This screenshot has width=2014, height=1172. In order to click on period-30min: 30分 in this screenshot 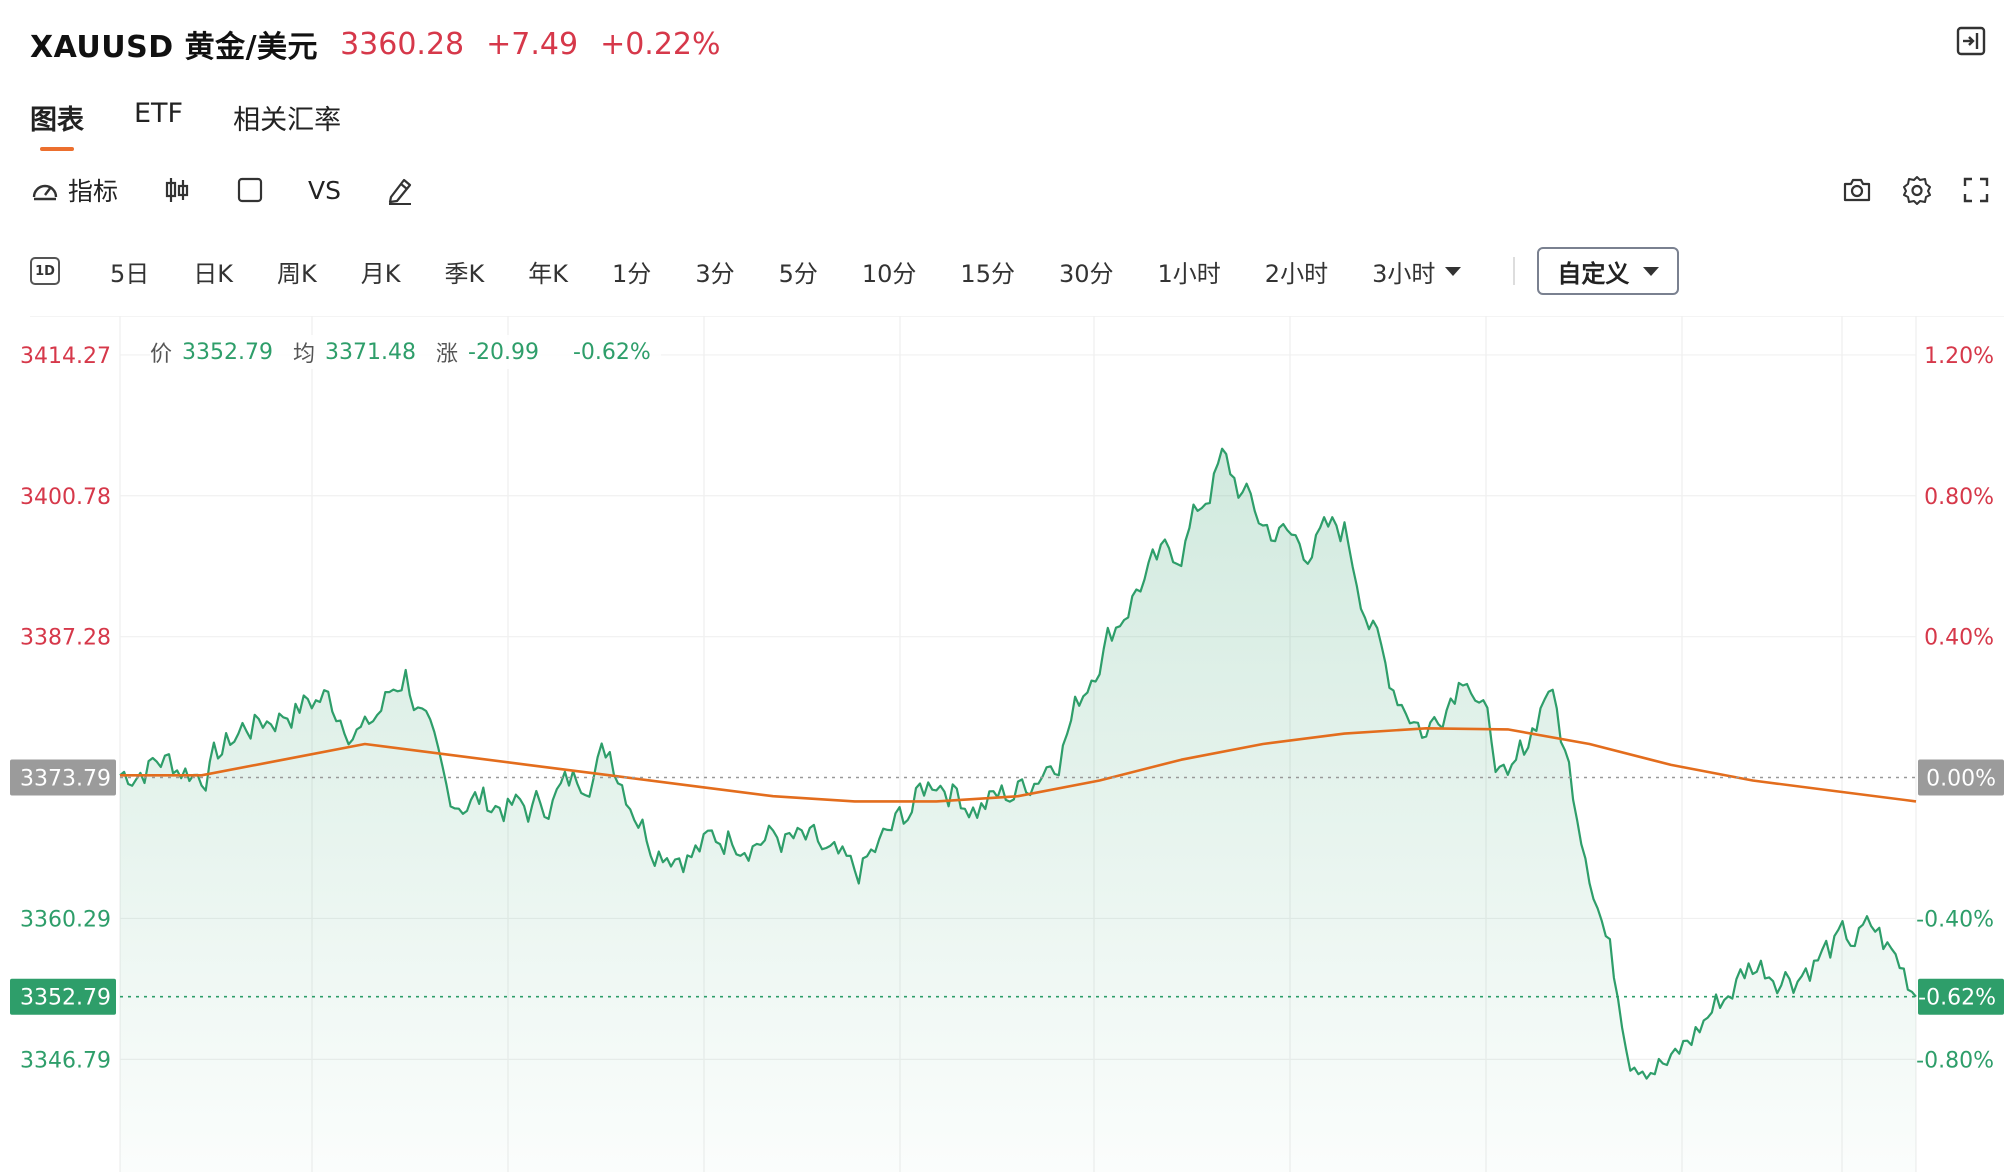, I will do `click(1086, 273)`.